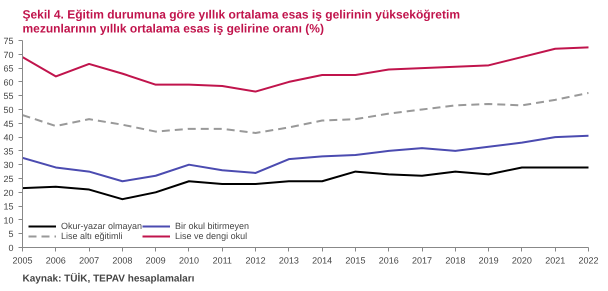 The image size is (608, 291). I want to click on x-tick-label: 2020, so click(522, 261).